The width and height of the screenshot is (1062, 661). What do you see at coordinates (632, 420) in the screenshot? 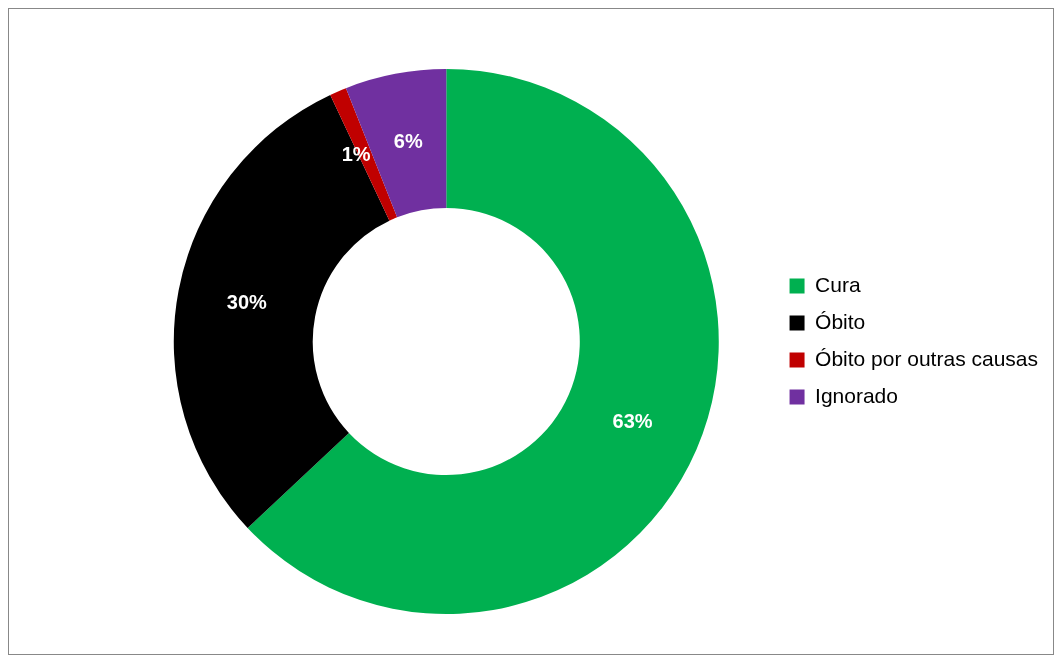
I see `data-label: 63%` at bounding box center [632, 420].